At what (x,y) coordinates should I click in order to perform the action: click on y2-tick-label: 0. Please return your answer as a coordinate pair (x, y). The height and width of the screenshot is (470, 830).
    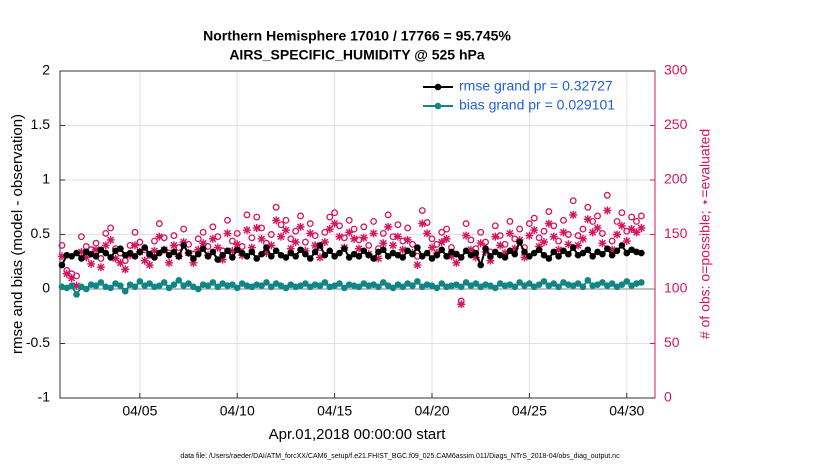
    Looking at the image, I should click on (668, 397).